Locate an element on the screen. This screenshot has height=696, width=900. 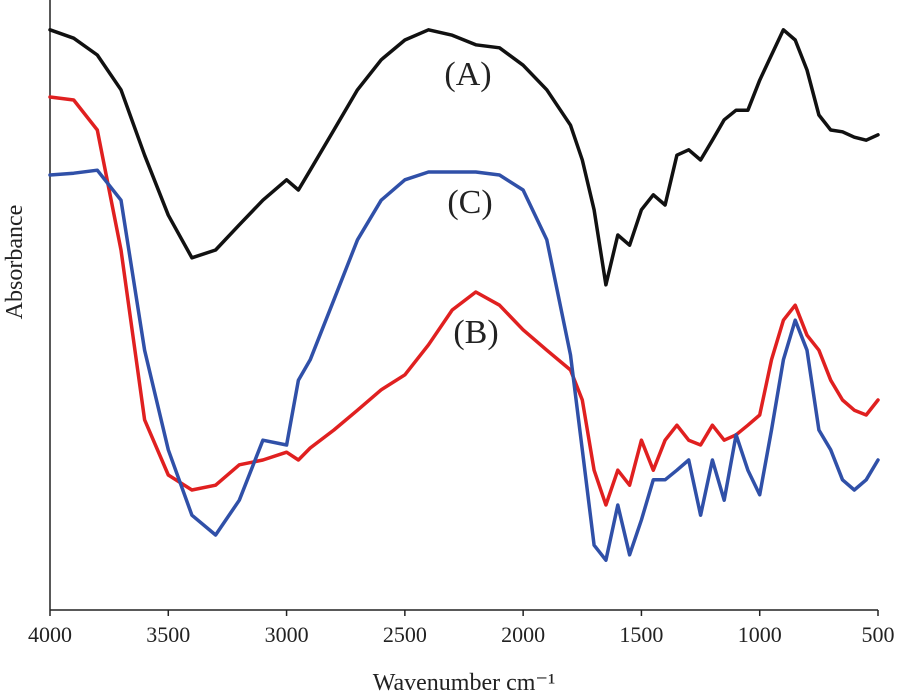
x-tick-label: 4000 is located at coordinates (50, 634).